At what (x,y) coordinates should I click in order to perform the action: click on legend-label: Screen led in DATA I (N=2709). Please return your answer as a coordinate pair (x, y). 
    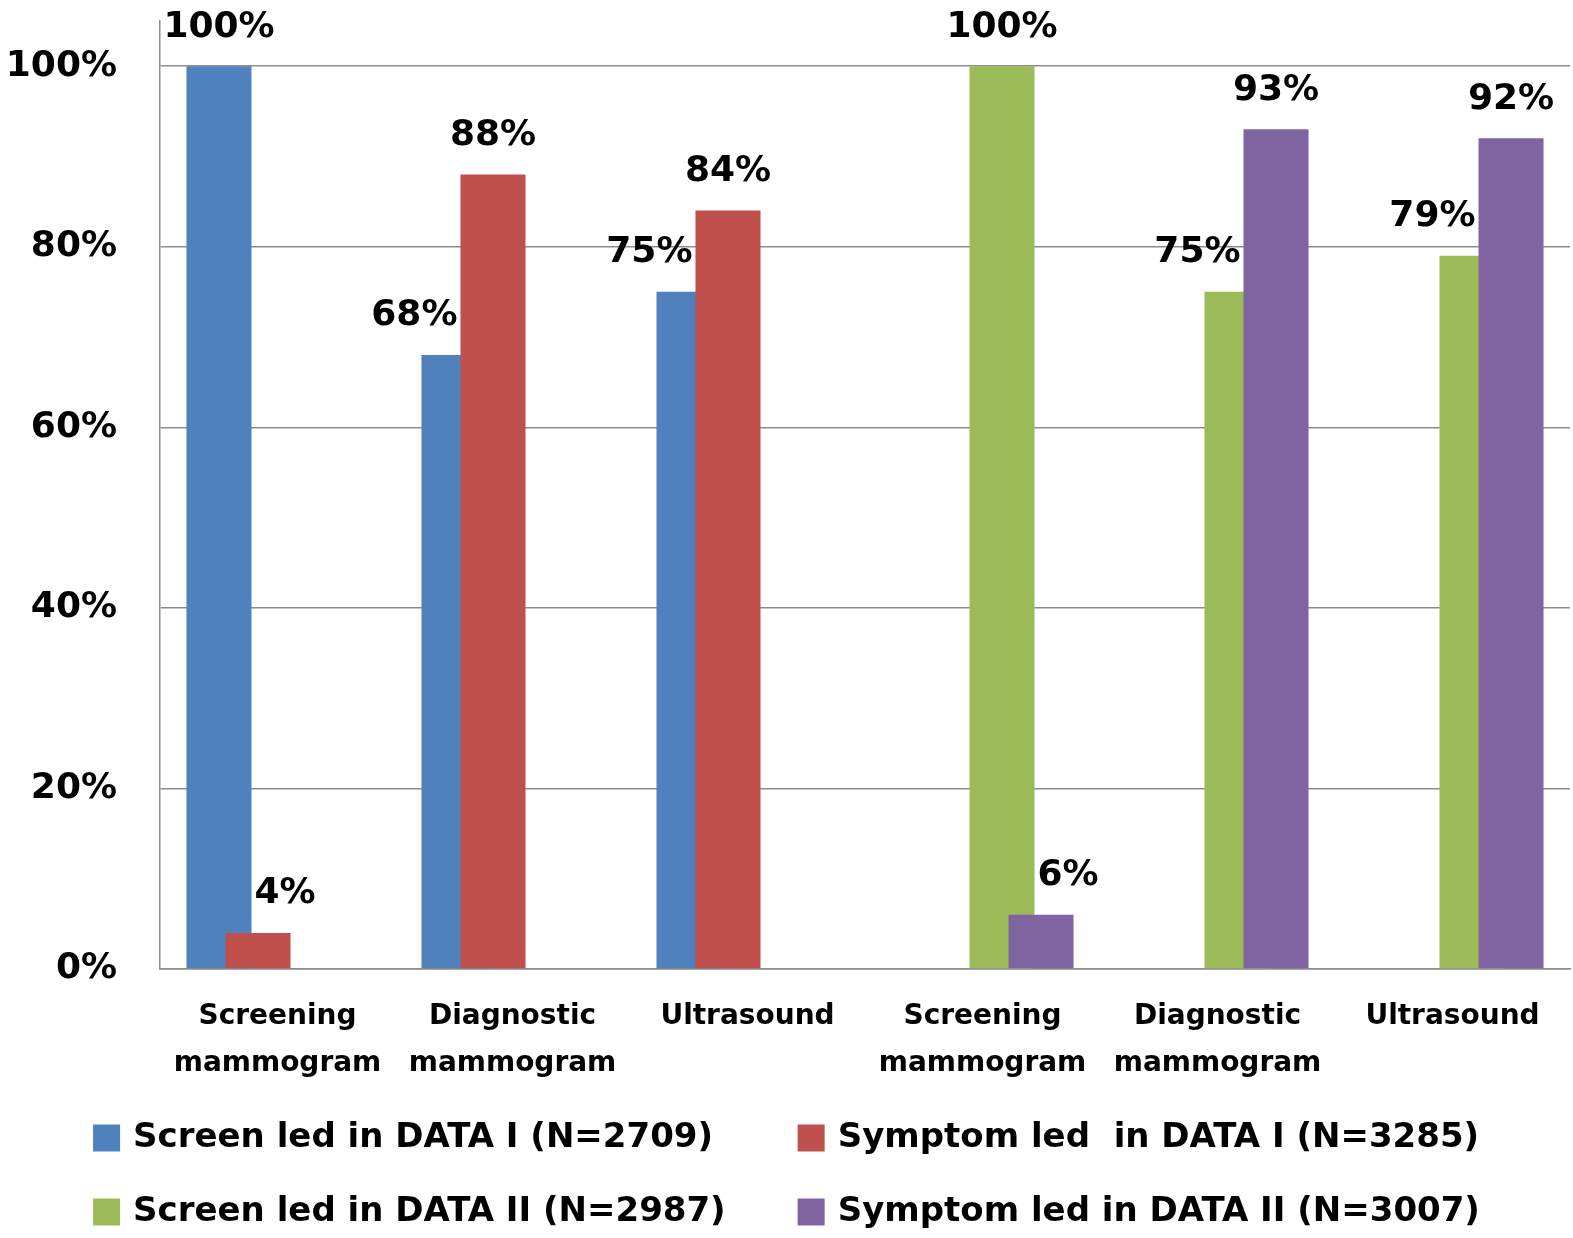
    Looking at the image, I should click on (423, 1134).